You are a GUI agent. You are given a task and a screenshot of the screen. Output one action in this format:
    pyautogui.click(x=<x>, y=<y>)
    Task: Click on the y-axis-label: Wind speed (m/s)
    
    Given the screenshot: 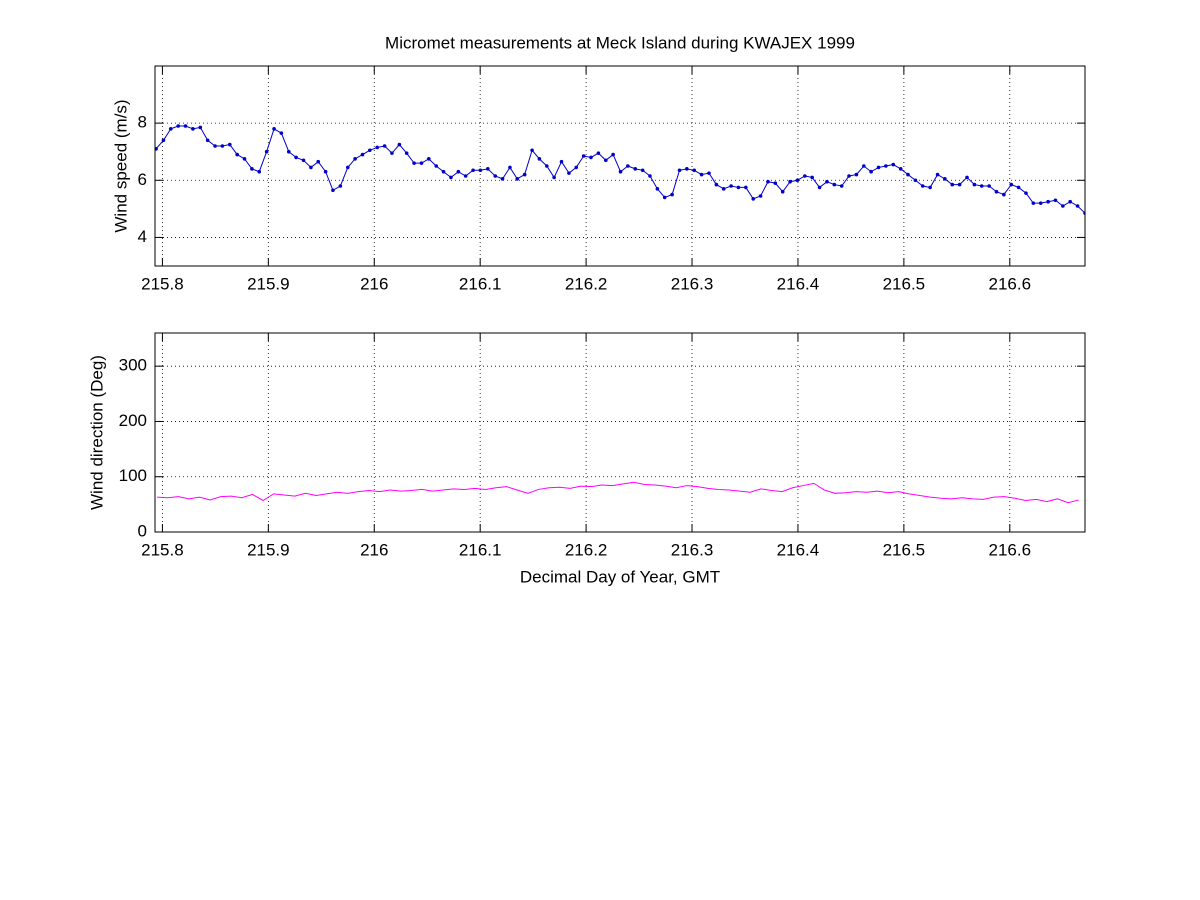 What is the action you would take?
    pyautogui.click(x=120, y=165)
    